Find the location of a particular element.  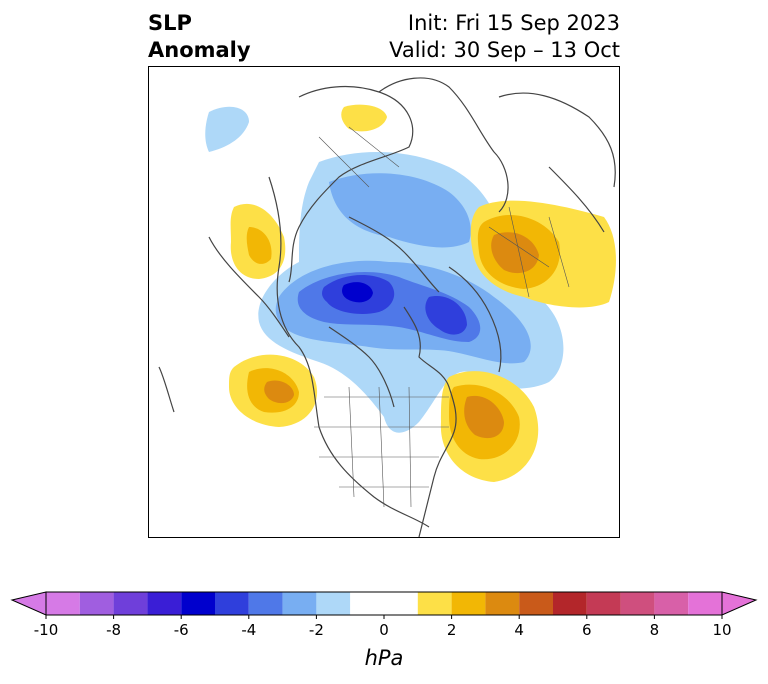

colorbar-tick-label: 6 is located at coordinates (587, 630).